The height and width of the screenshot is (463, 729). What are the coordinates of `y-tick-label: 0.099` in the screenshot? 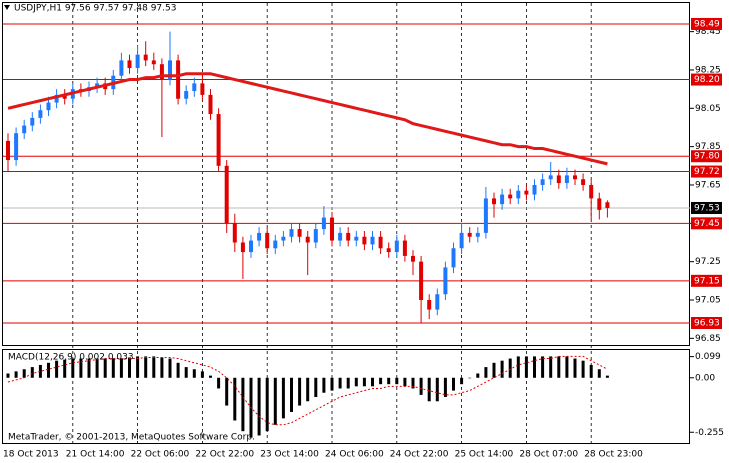 It's located at (708, 357).